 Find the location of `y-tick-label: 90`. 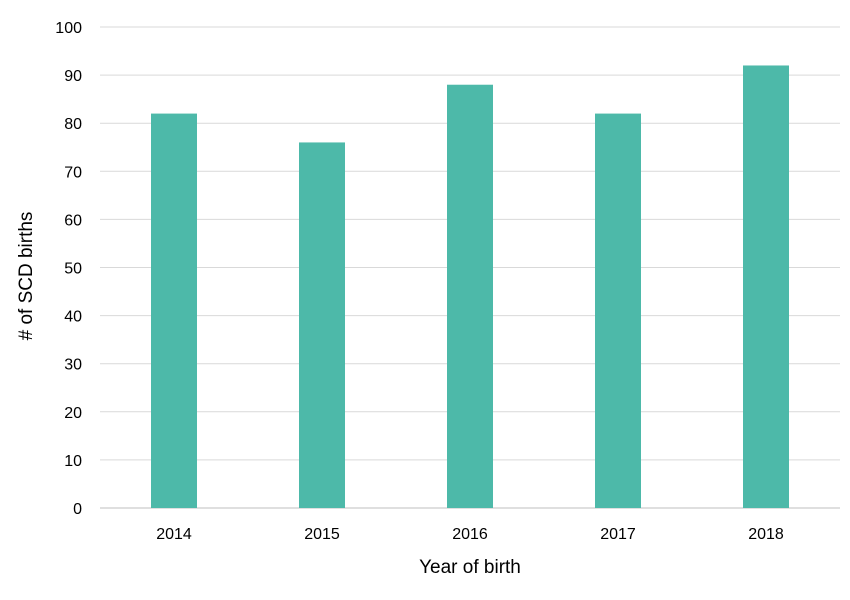

y-tick-label: 90 is located at coordinates (73, 76).